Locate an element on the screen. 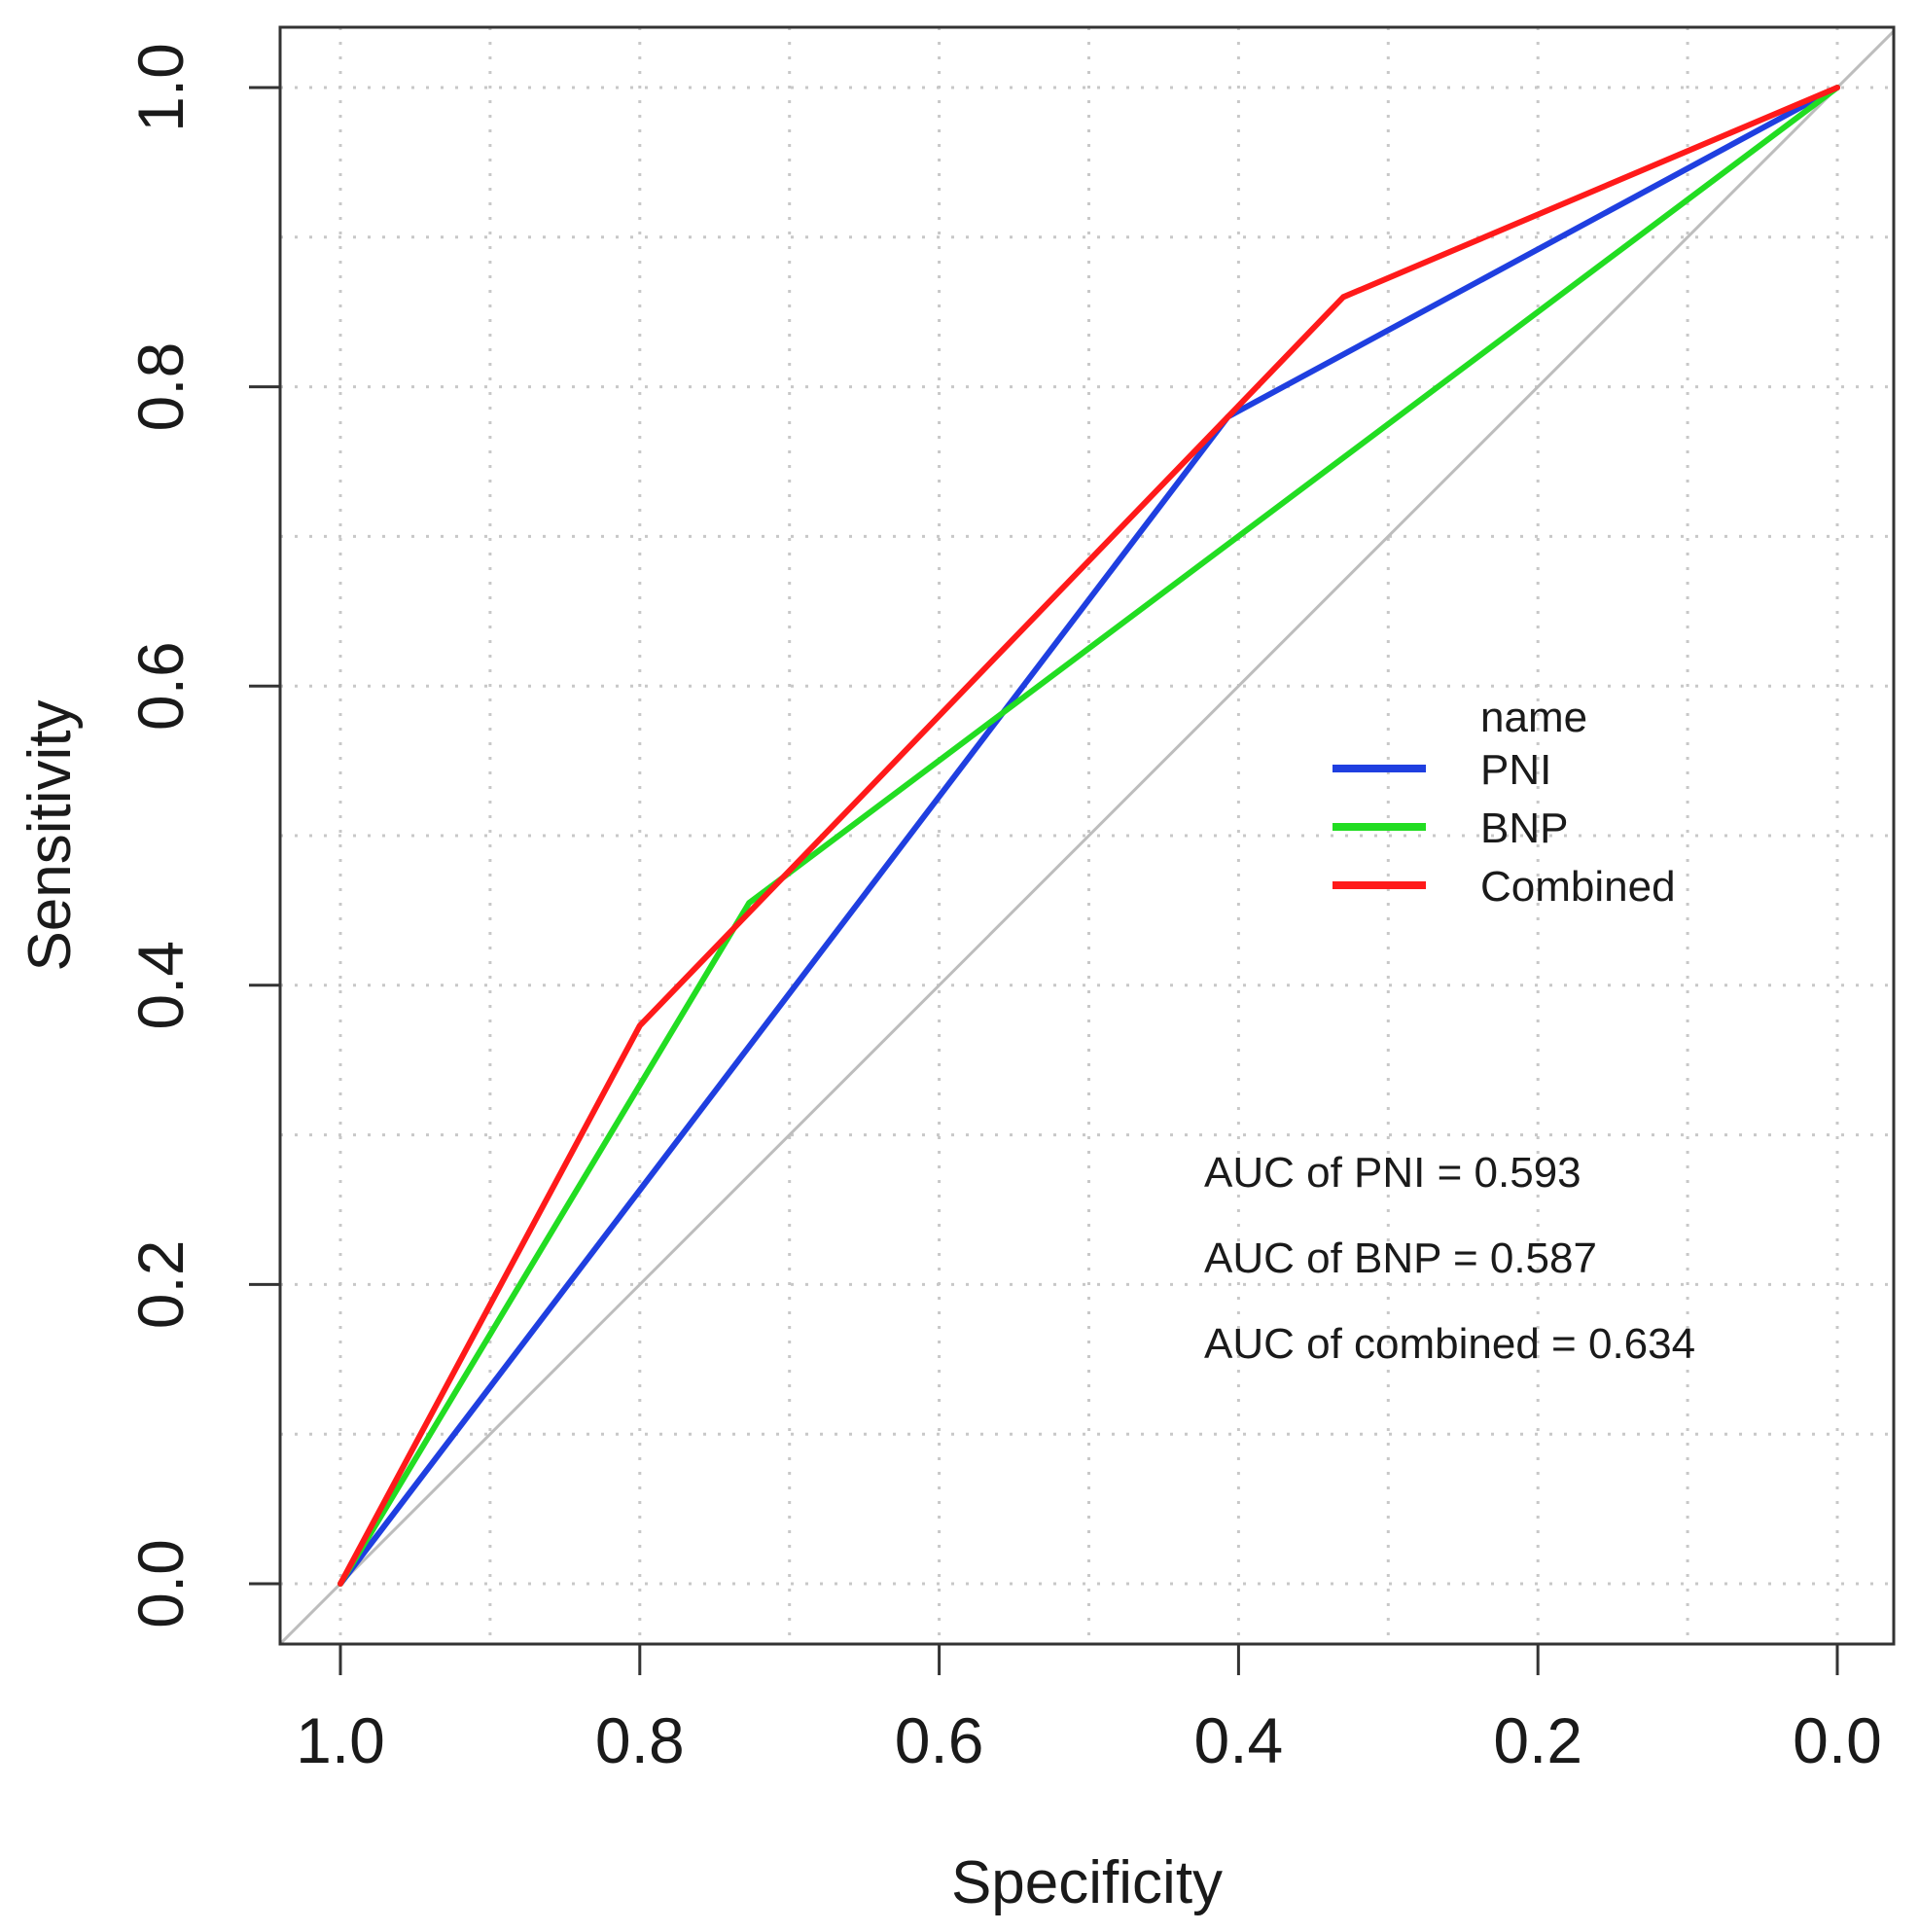 Image resolution: width=1919 pixels, height=1932 pixels. legend-title: name is located at coordinates (1533, 717).